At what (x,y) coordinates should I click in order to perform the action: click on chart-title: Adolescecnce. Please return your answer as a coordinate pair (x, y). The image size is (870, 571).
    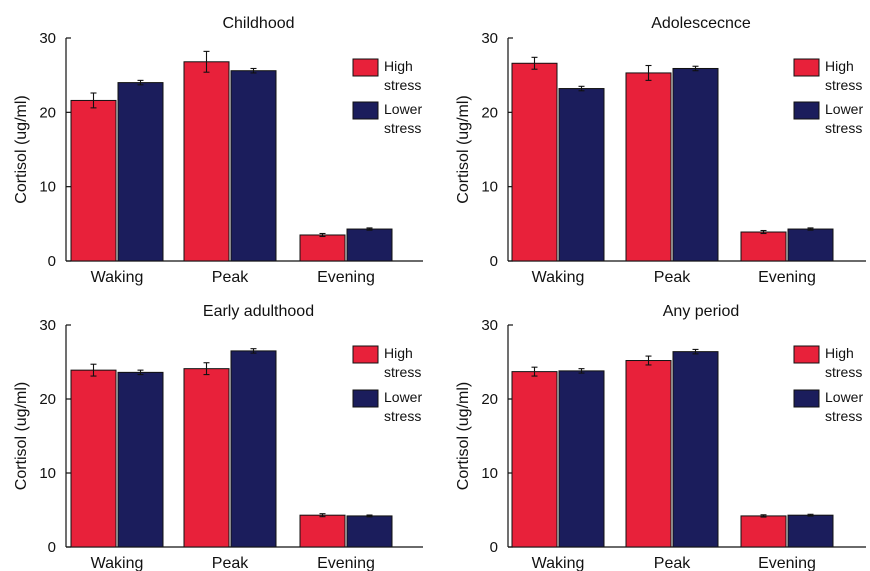
    Looking at the image, I should click on (701, 23).